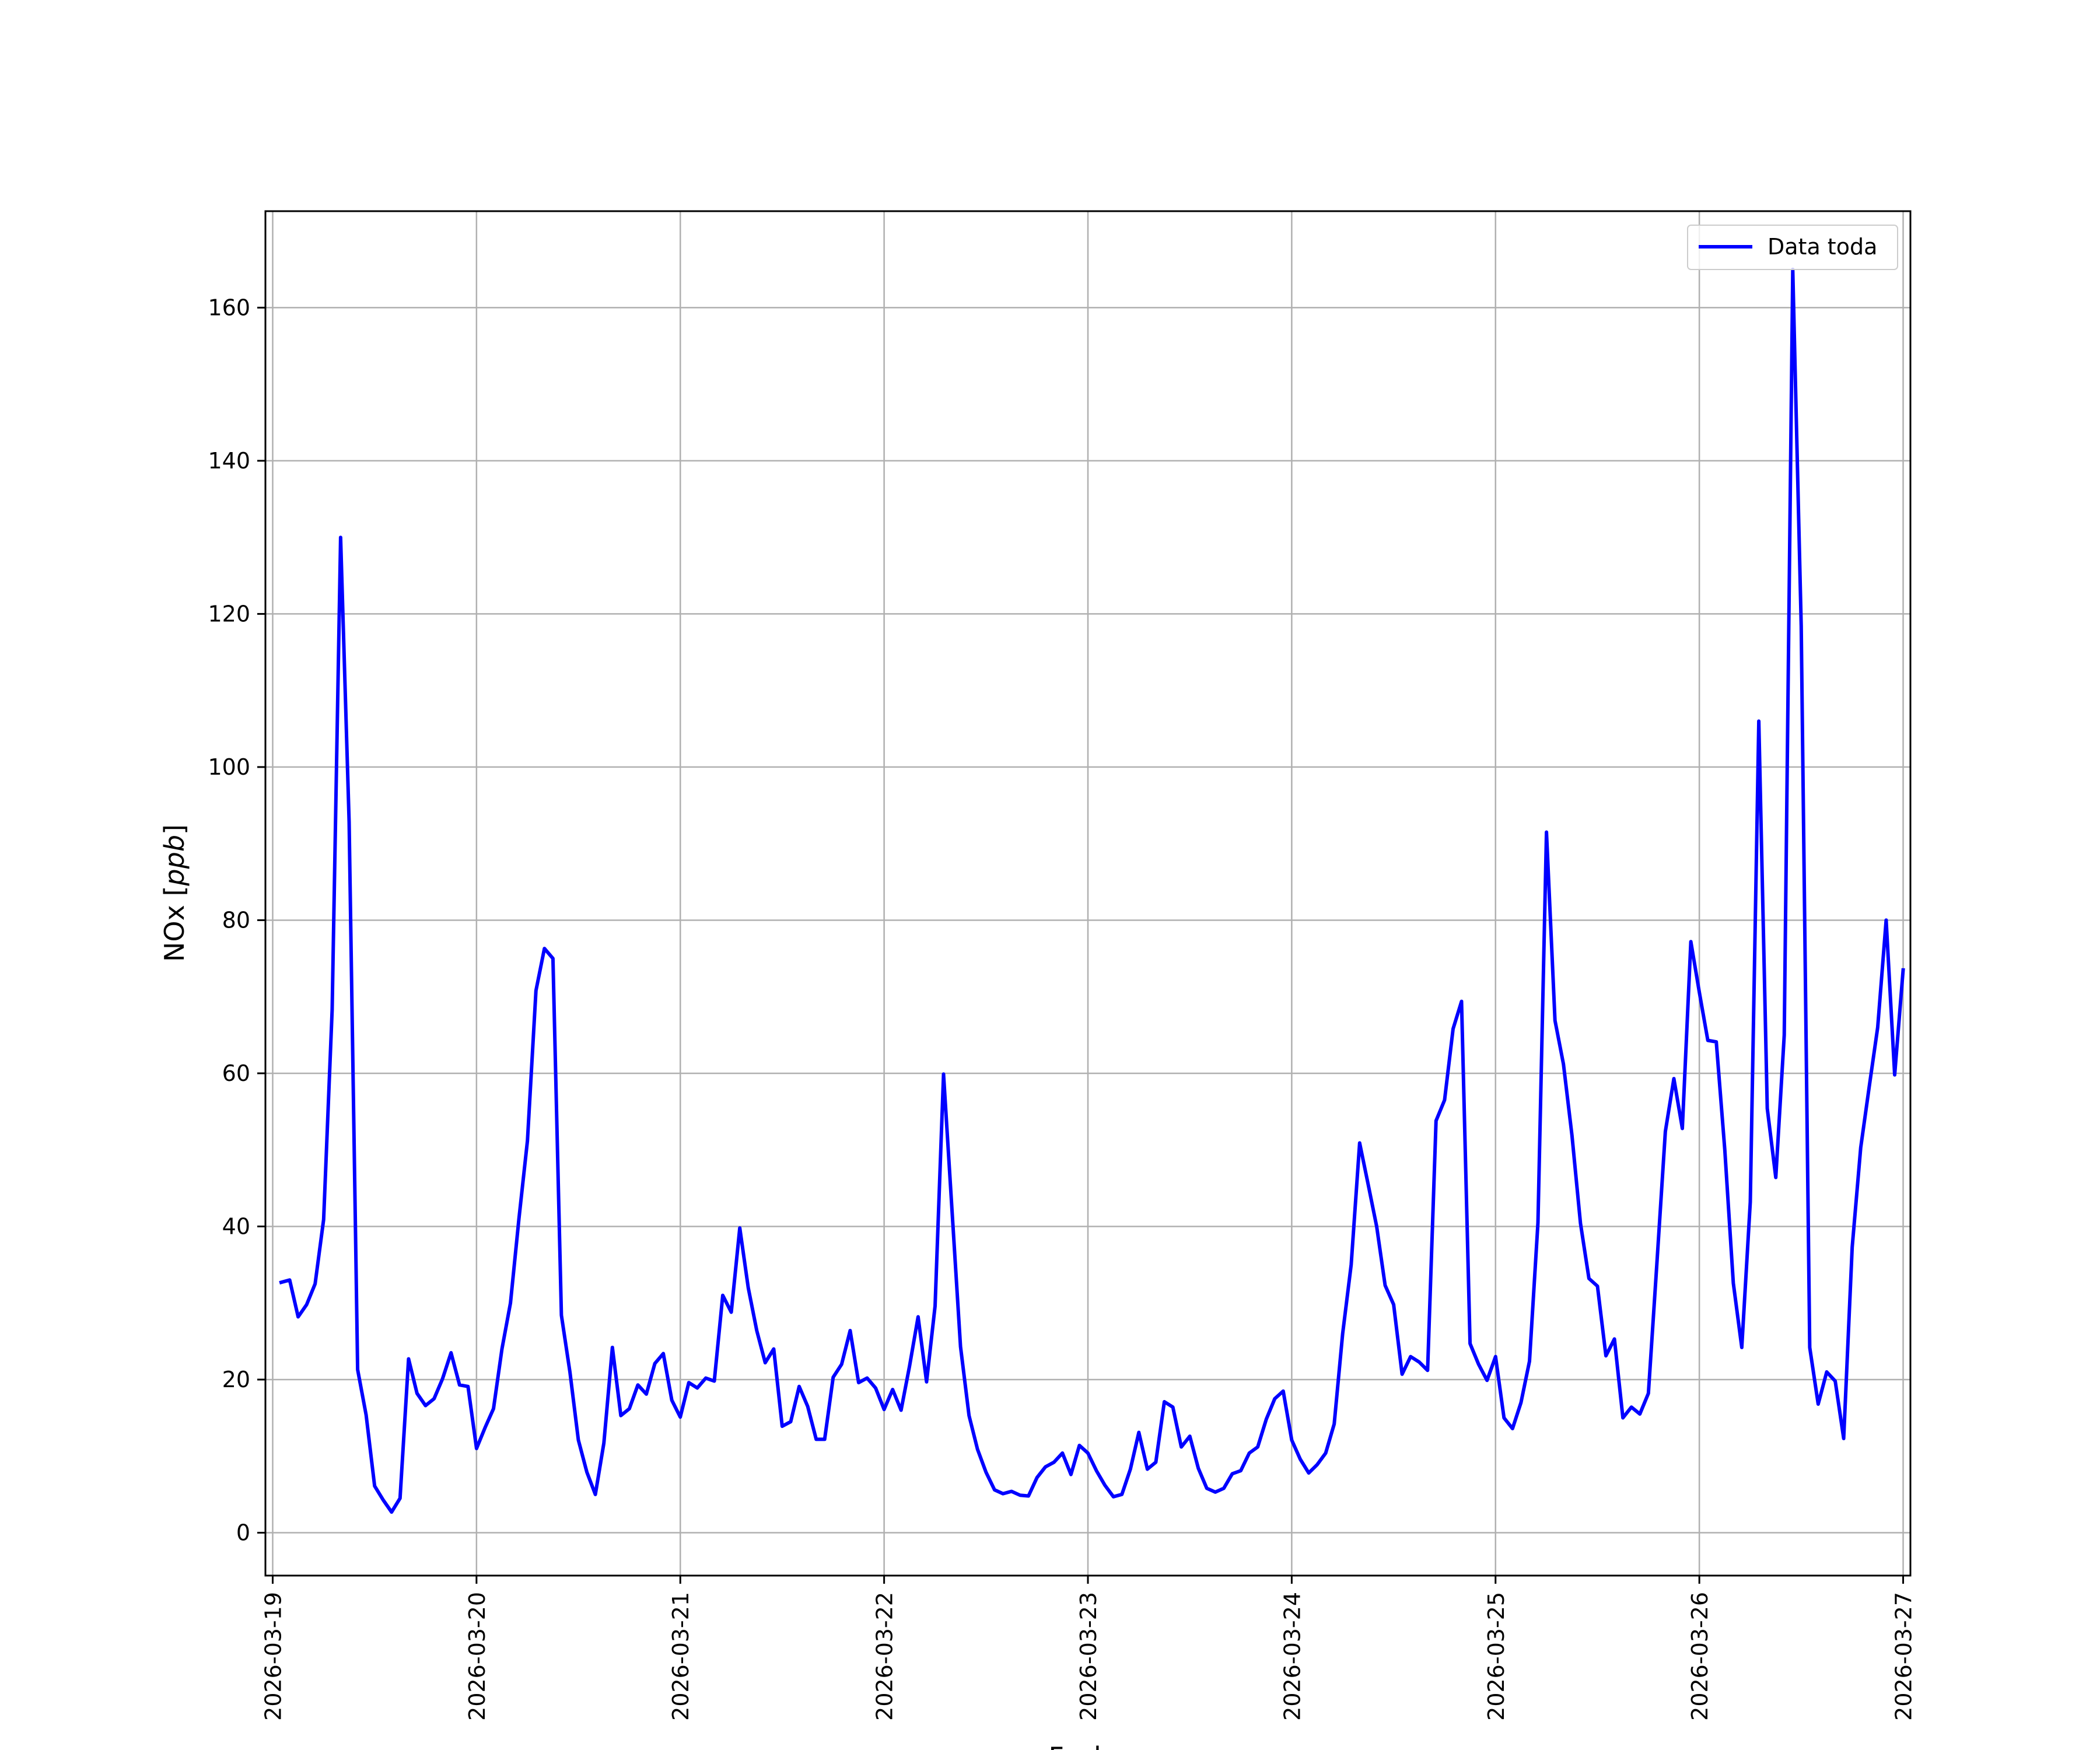 The image size is (2100, 1750). I want to click on y-tick-label: 40, so click(236, 1226).